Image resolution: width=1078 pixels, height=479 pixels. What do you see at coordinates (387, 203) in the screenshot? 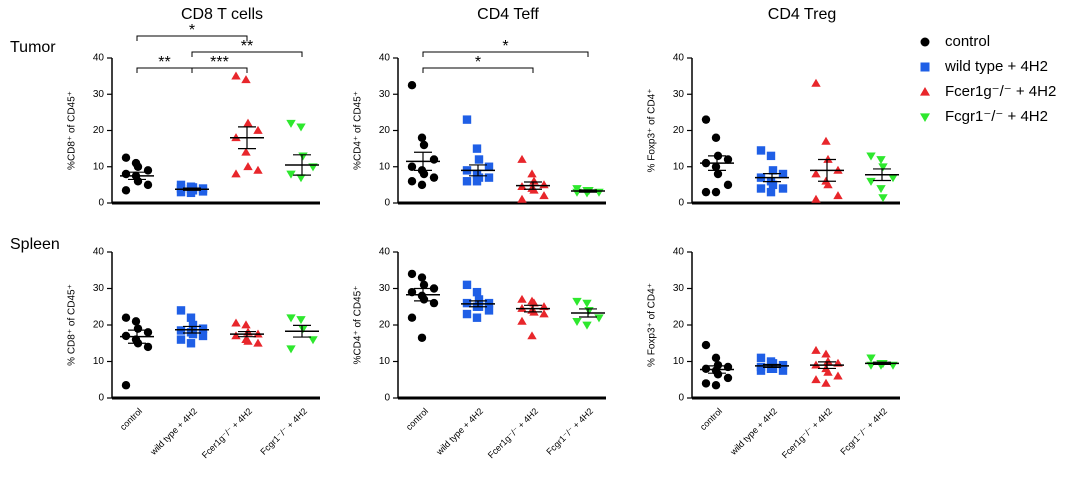
I see `y-tick-label: 0` at bounding box center [387, 203].